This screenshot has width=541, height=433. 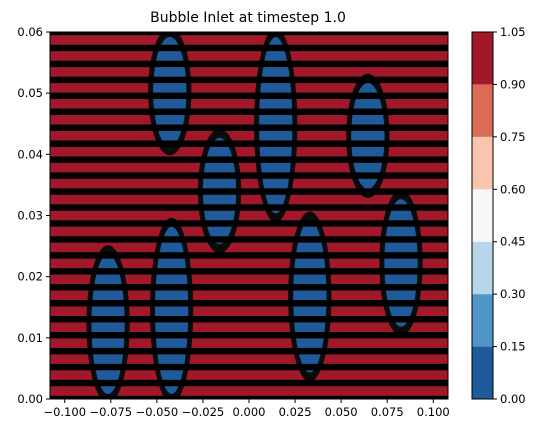 What do you see at coordinates (498, 215) in the screenshot?
I see `colorbar: 0.00 0.15 0.30 0.45 0.60 0.75 0.90 1.05` at bounding box center [498, 215].